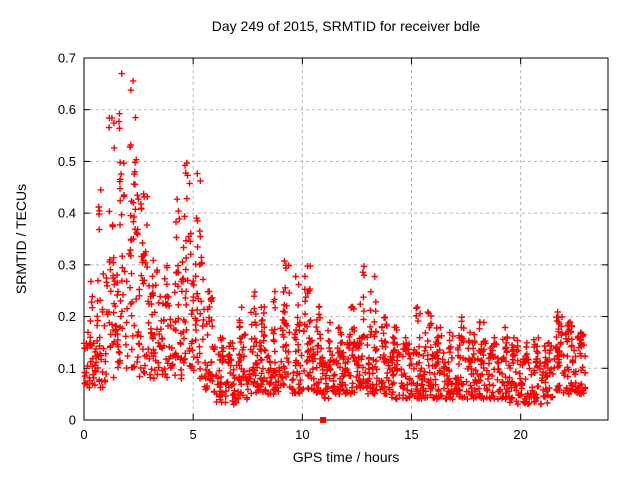 The width and height of the screenshot is (640, 480). What do you see at coordinates (67, 368) in the screenshot?
I see `y-tick-label: 0.1` at bounding box center [67, 368].